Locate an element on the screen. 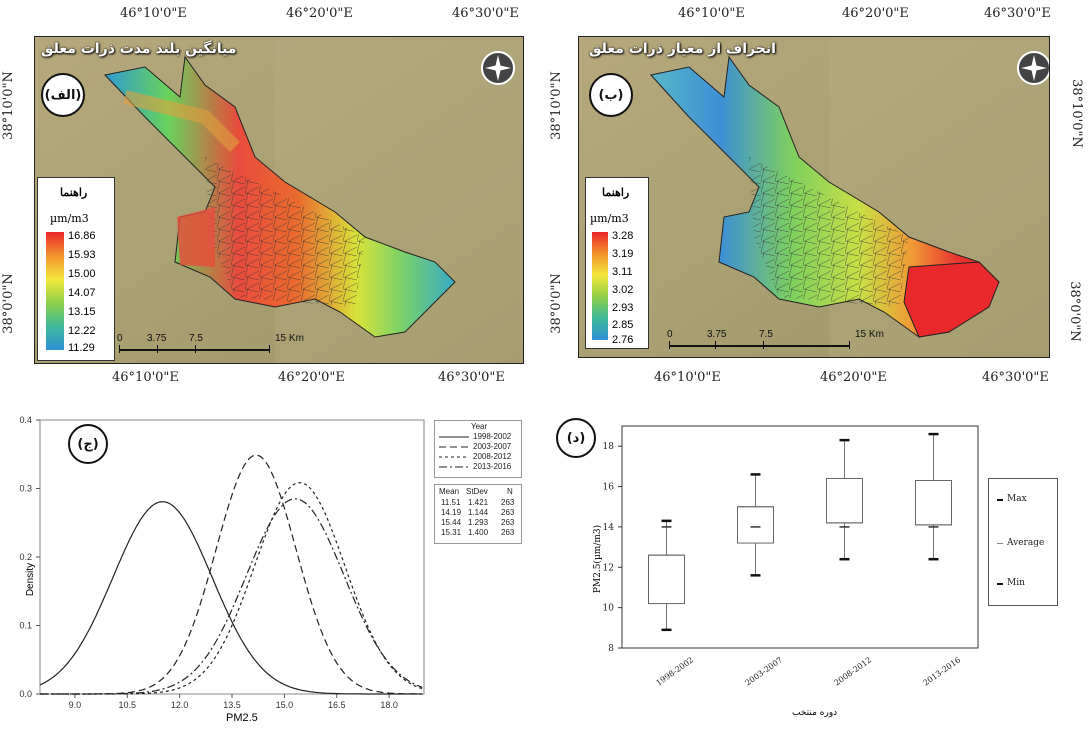  stats-header: StDev is located at coordinates (477, 491).